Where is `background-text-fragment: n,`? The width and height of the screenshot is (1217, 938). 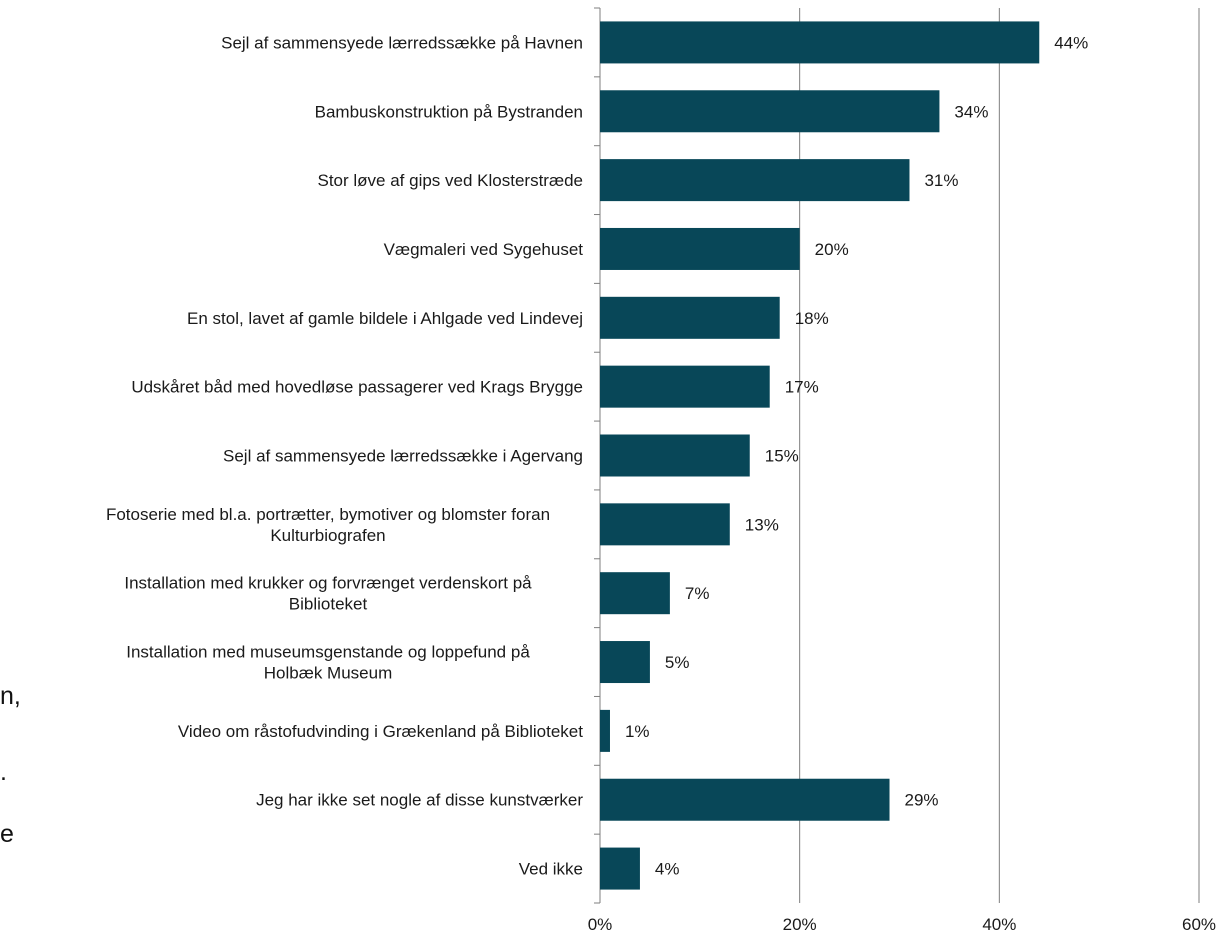
background-text-fragment: n, is located at coordinates (10, 696).